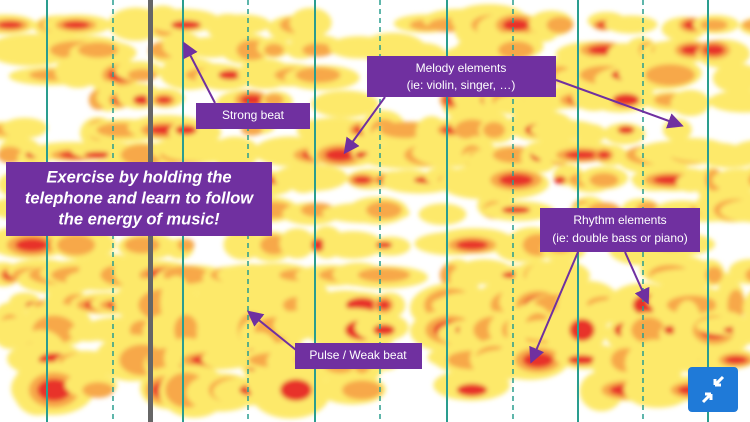  What do you see at coordinates (138, 177) in the screenshot?
I see `callout-text: Exercise by holding the` at bounding box center [138, 177].